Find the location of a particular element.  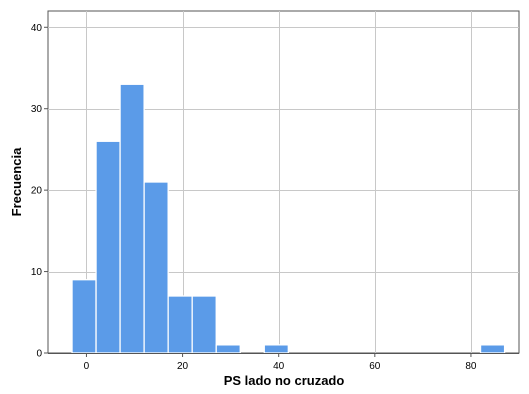

y-axis-title: Frecuencia is located at coordinates (16, 181).